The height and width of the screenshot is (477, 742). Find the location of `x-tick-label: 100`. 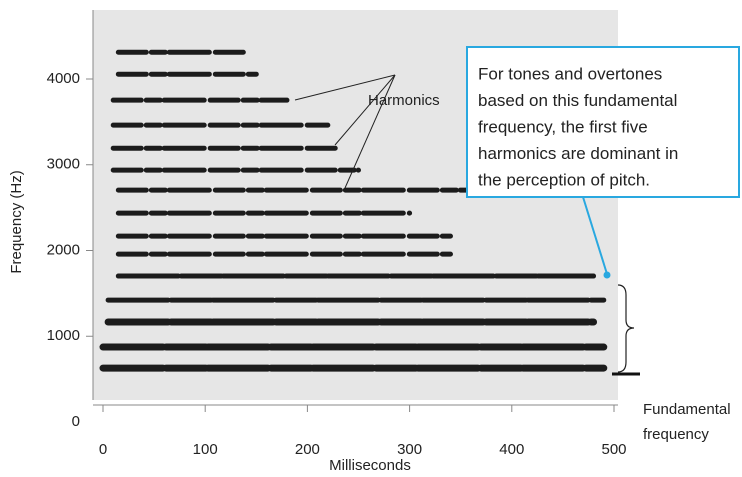

x-tick-label: 100 is located at coordinates (205, 449).